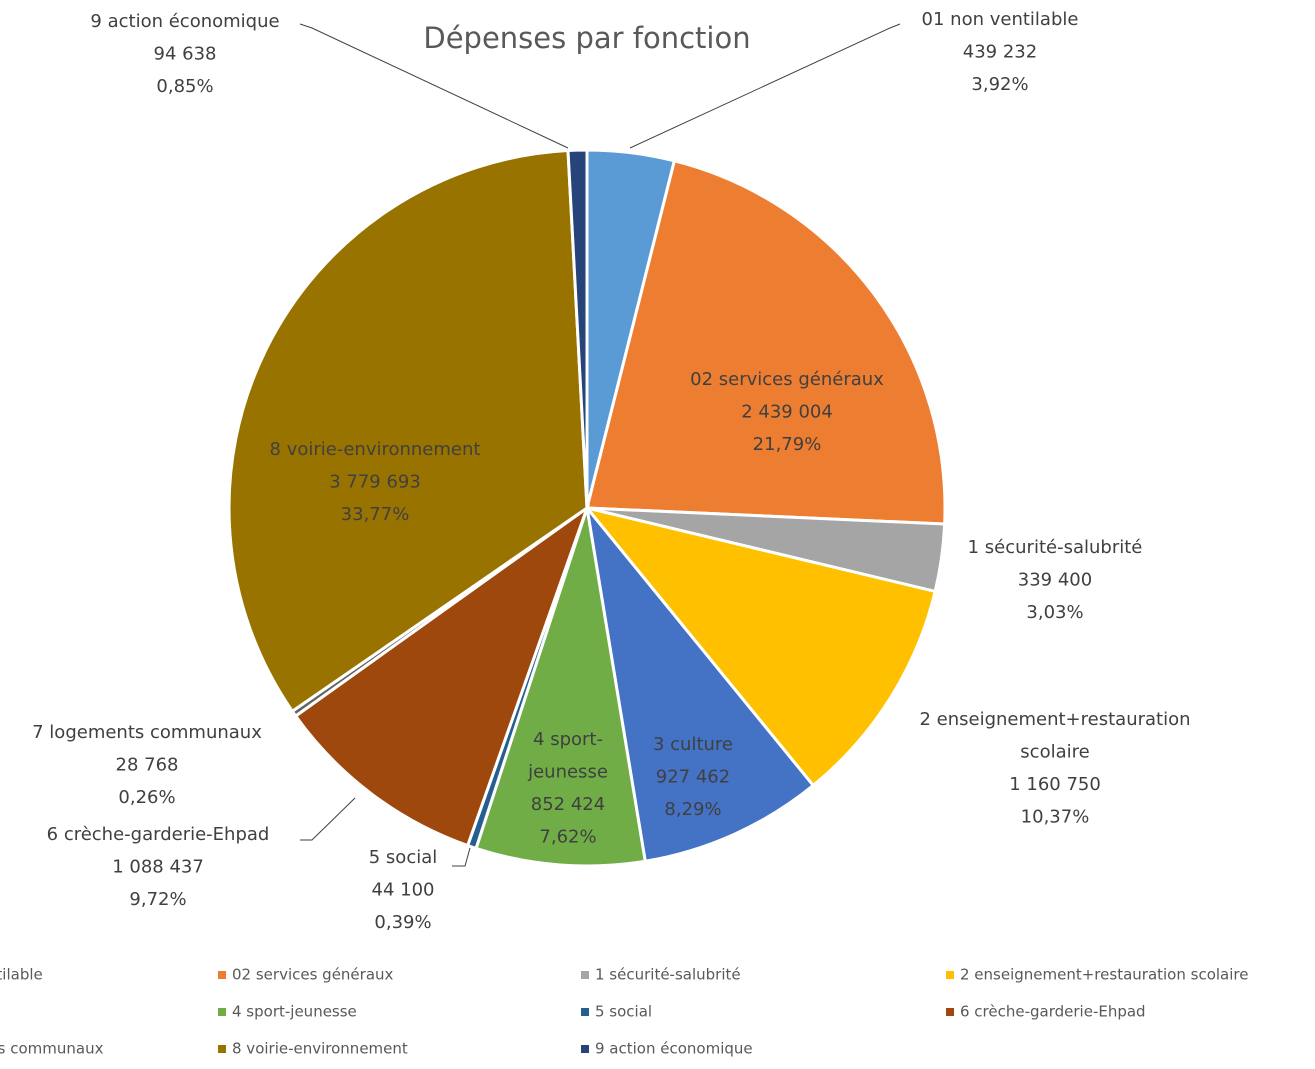  Describe the element at coordinates (568, 804) in the screenshot. I see `value-label: 852 424` at that location.